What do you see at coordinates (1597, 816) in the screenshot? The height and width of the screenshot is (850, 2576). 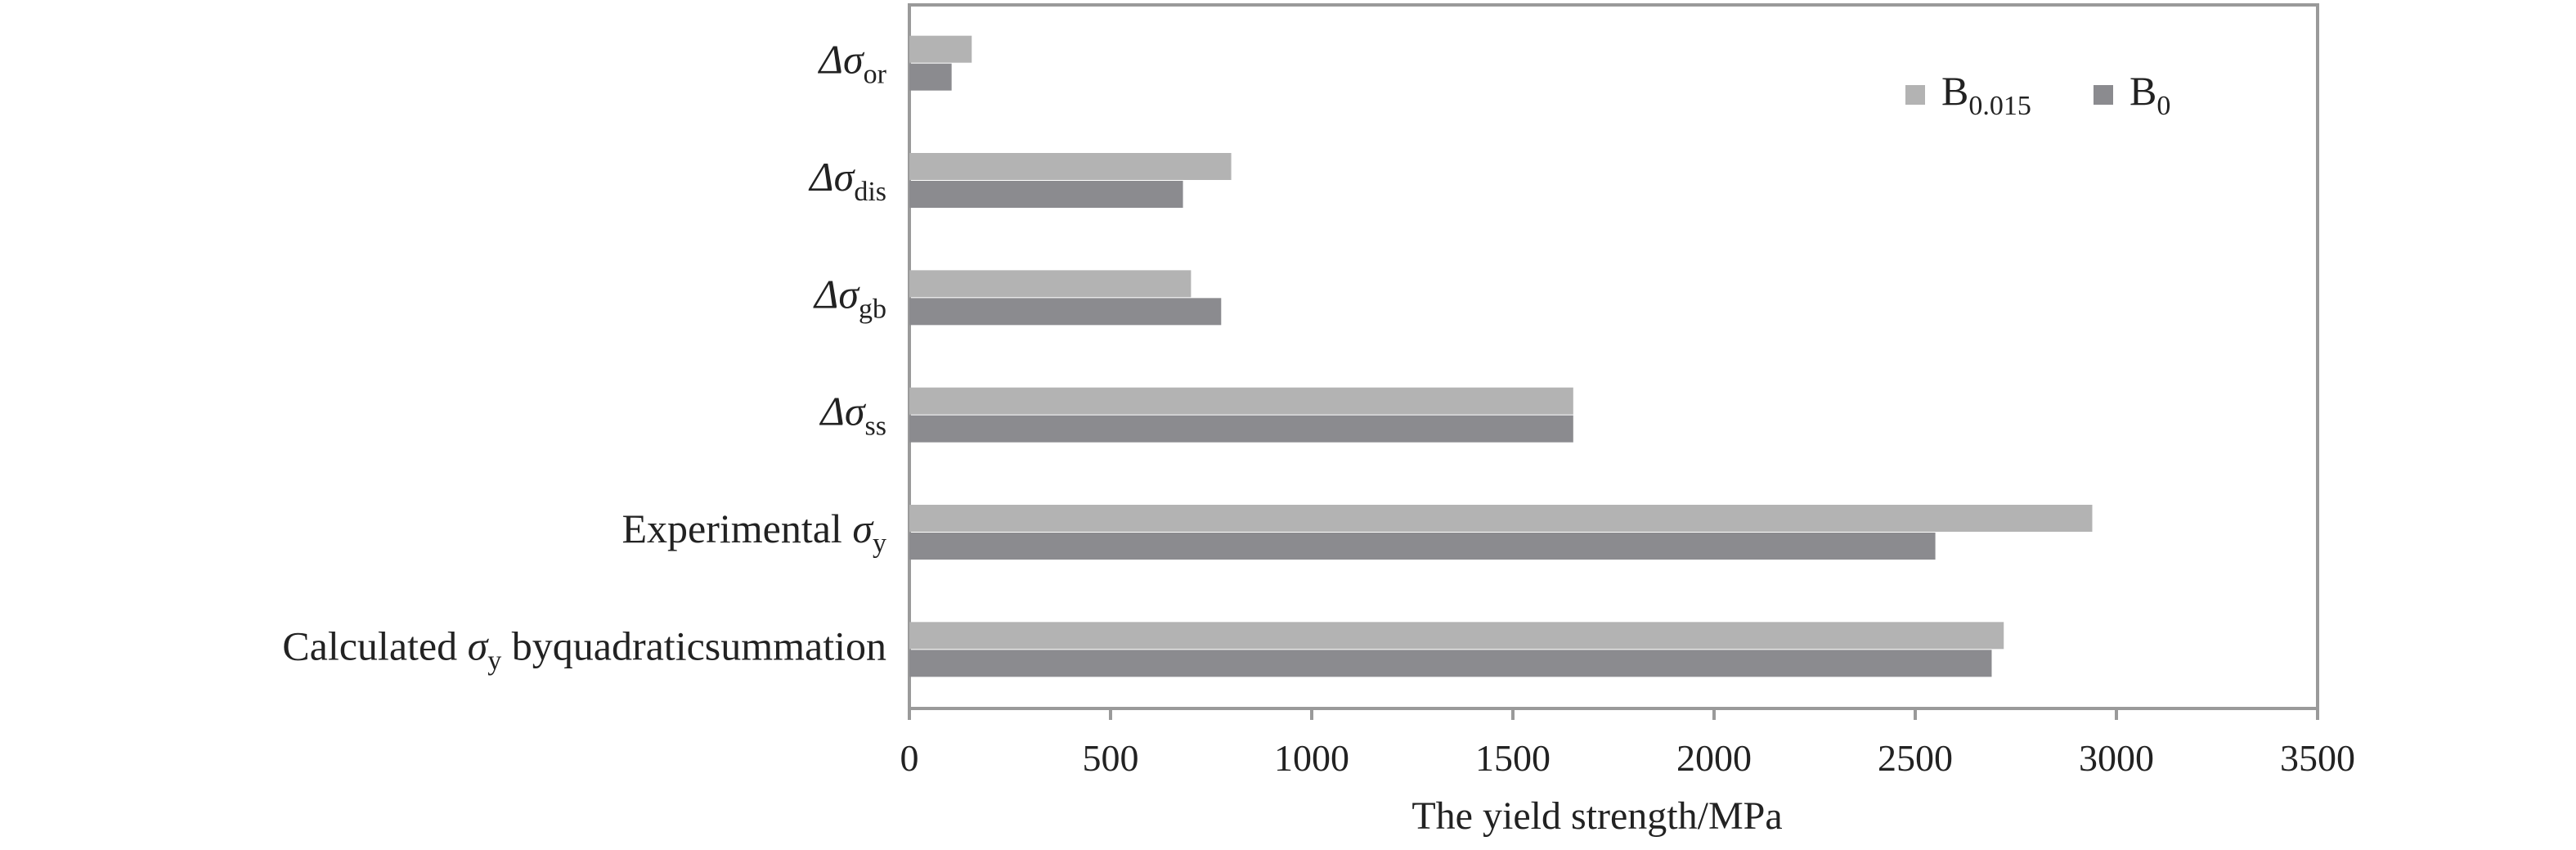 I see `x-axis-title: The yield strength/MPa` at bounding box center [1597, 816].